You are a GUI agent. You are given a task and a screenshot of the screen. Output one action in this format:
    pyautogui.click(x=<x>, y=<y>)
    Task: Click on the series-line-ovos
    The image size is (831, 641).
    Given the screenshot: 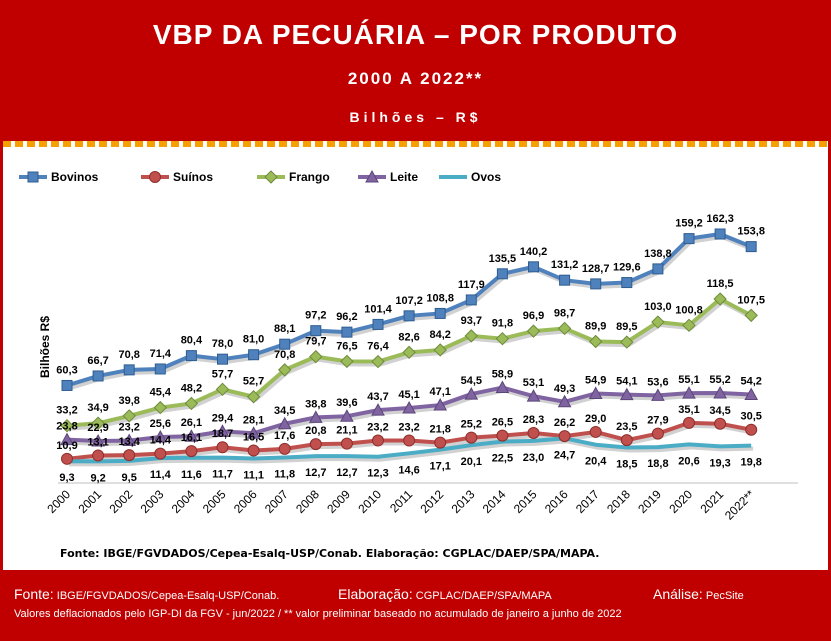 What is the action you would take?
    pyautogui.click(x=409, y=450)
    